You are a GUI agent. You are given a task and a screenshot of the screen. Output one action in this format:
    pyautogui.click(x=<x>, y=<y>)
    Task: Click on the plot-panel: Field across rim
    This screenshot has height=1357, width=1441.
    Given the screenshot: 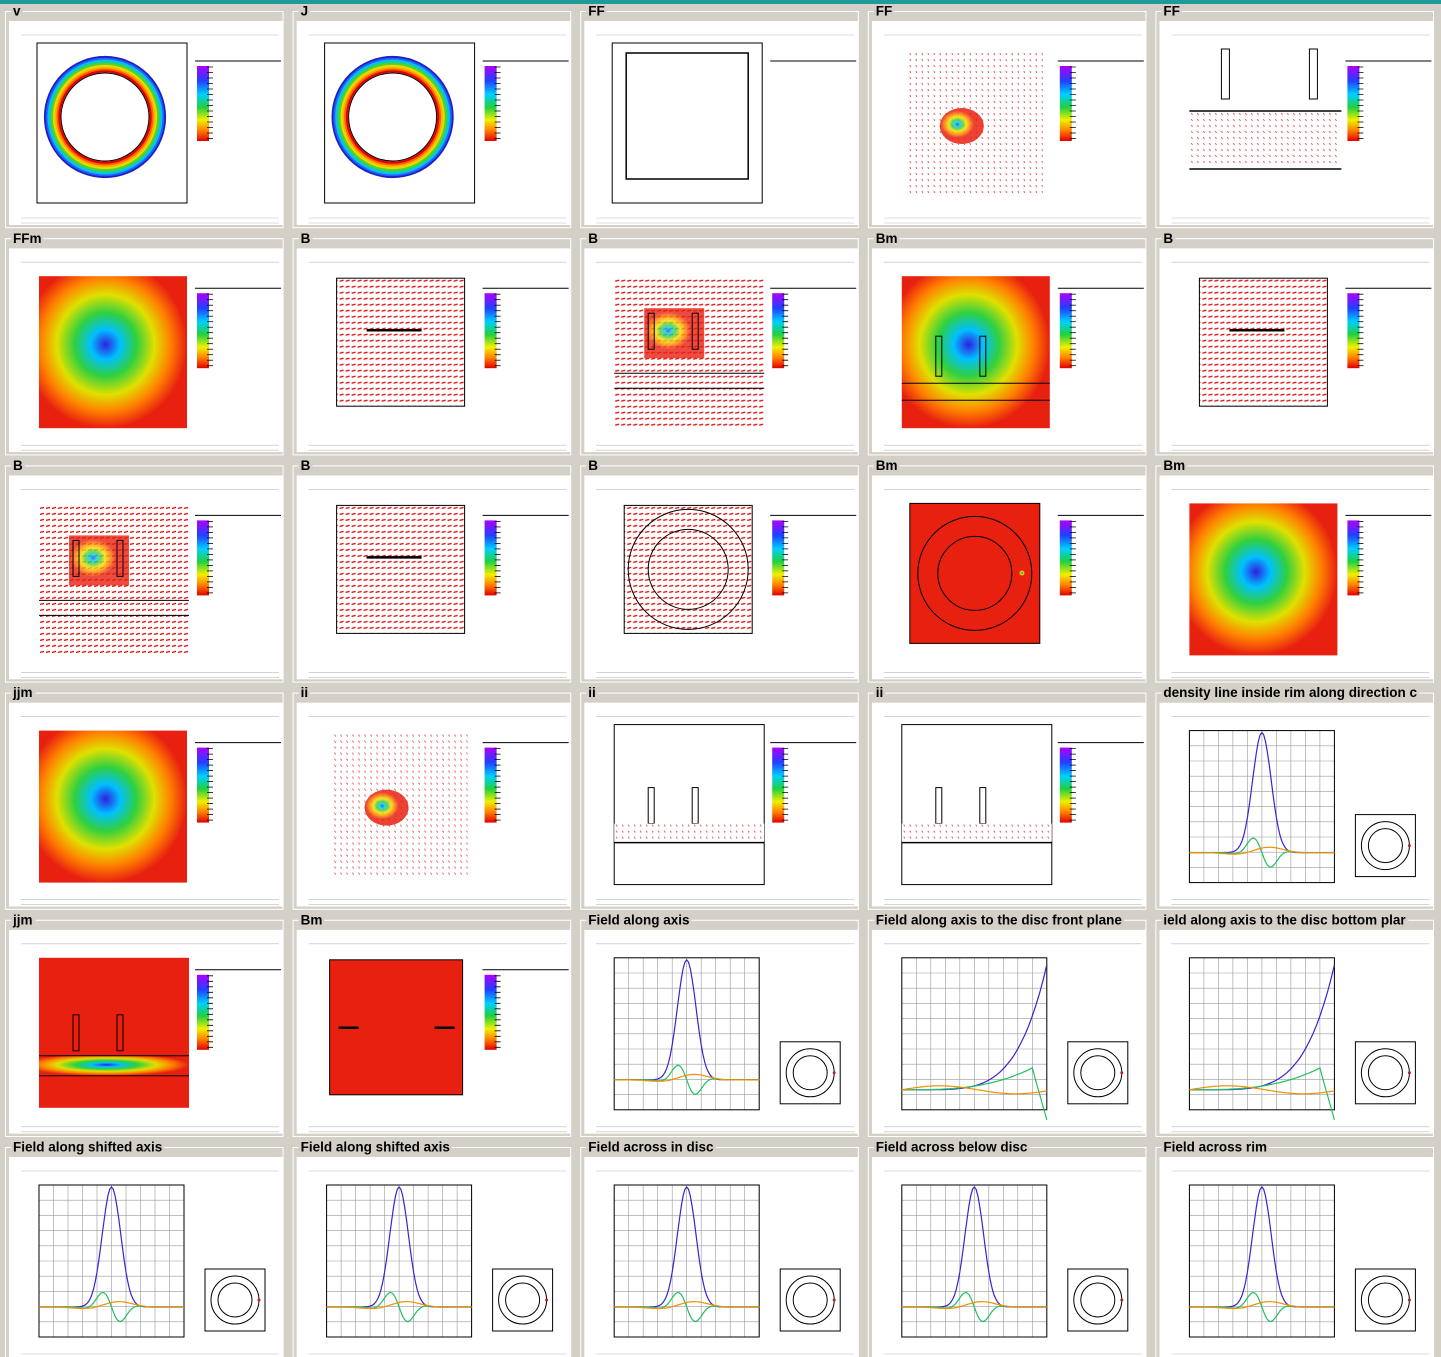 What is the action you would take?
    pyautogui.click(x=1295, y=1249)
    